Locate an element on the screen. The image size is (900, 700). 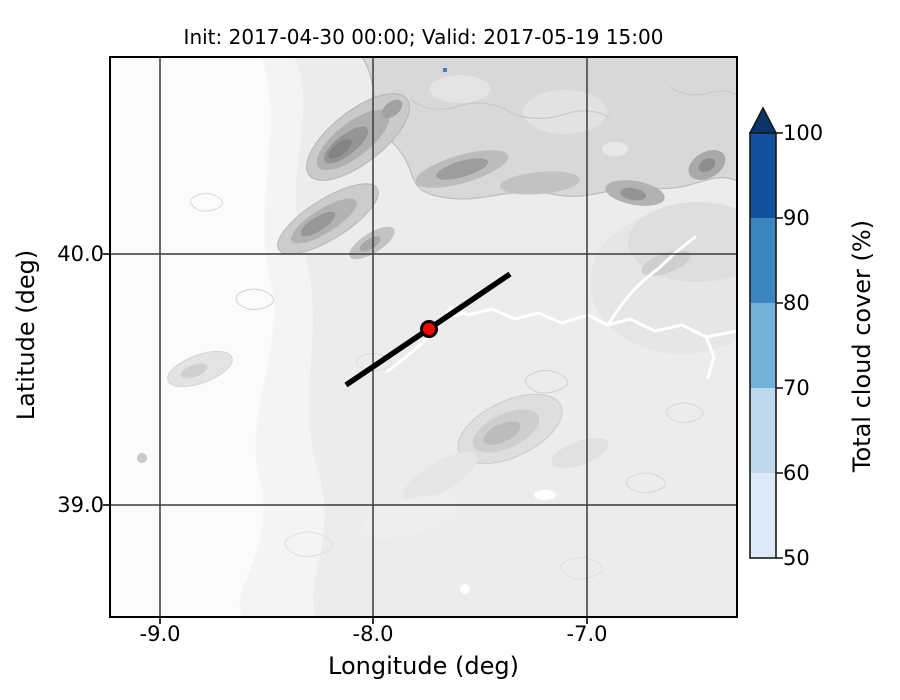
ytick-label-39: 39.0 is located at coordinates (80, 505).